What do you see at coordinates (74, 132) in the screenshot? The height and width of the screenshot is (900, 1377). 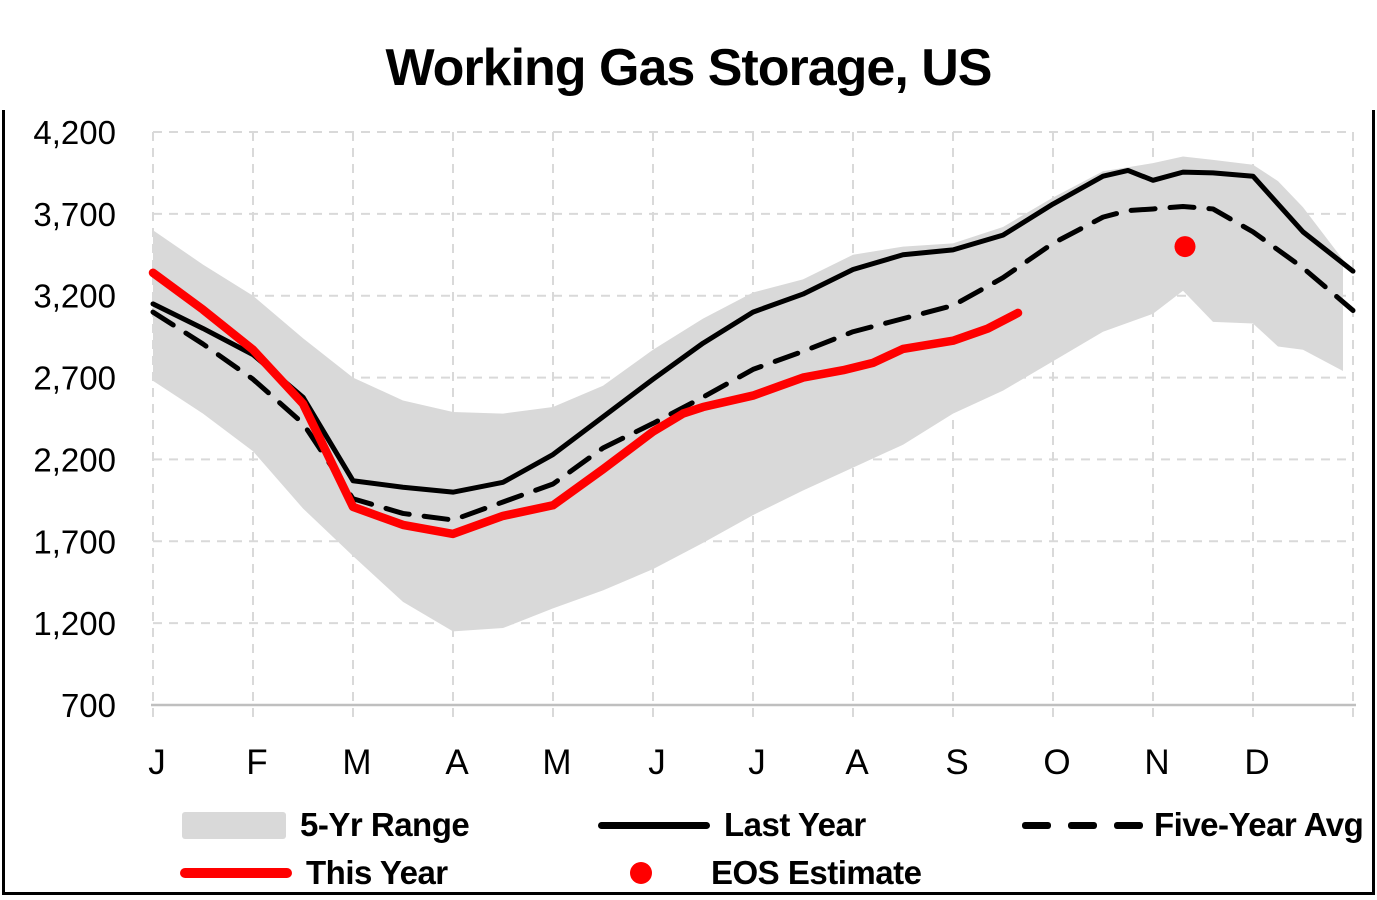 I see `y-axis-tick-label: 4,200` at bounding box center [74, 132].